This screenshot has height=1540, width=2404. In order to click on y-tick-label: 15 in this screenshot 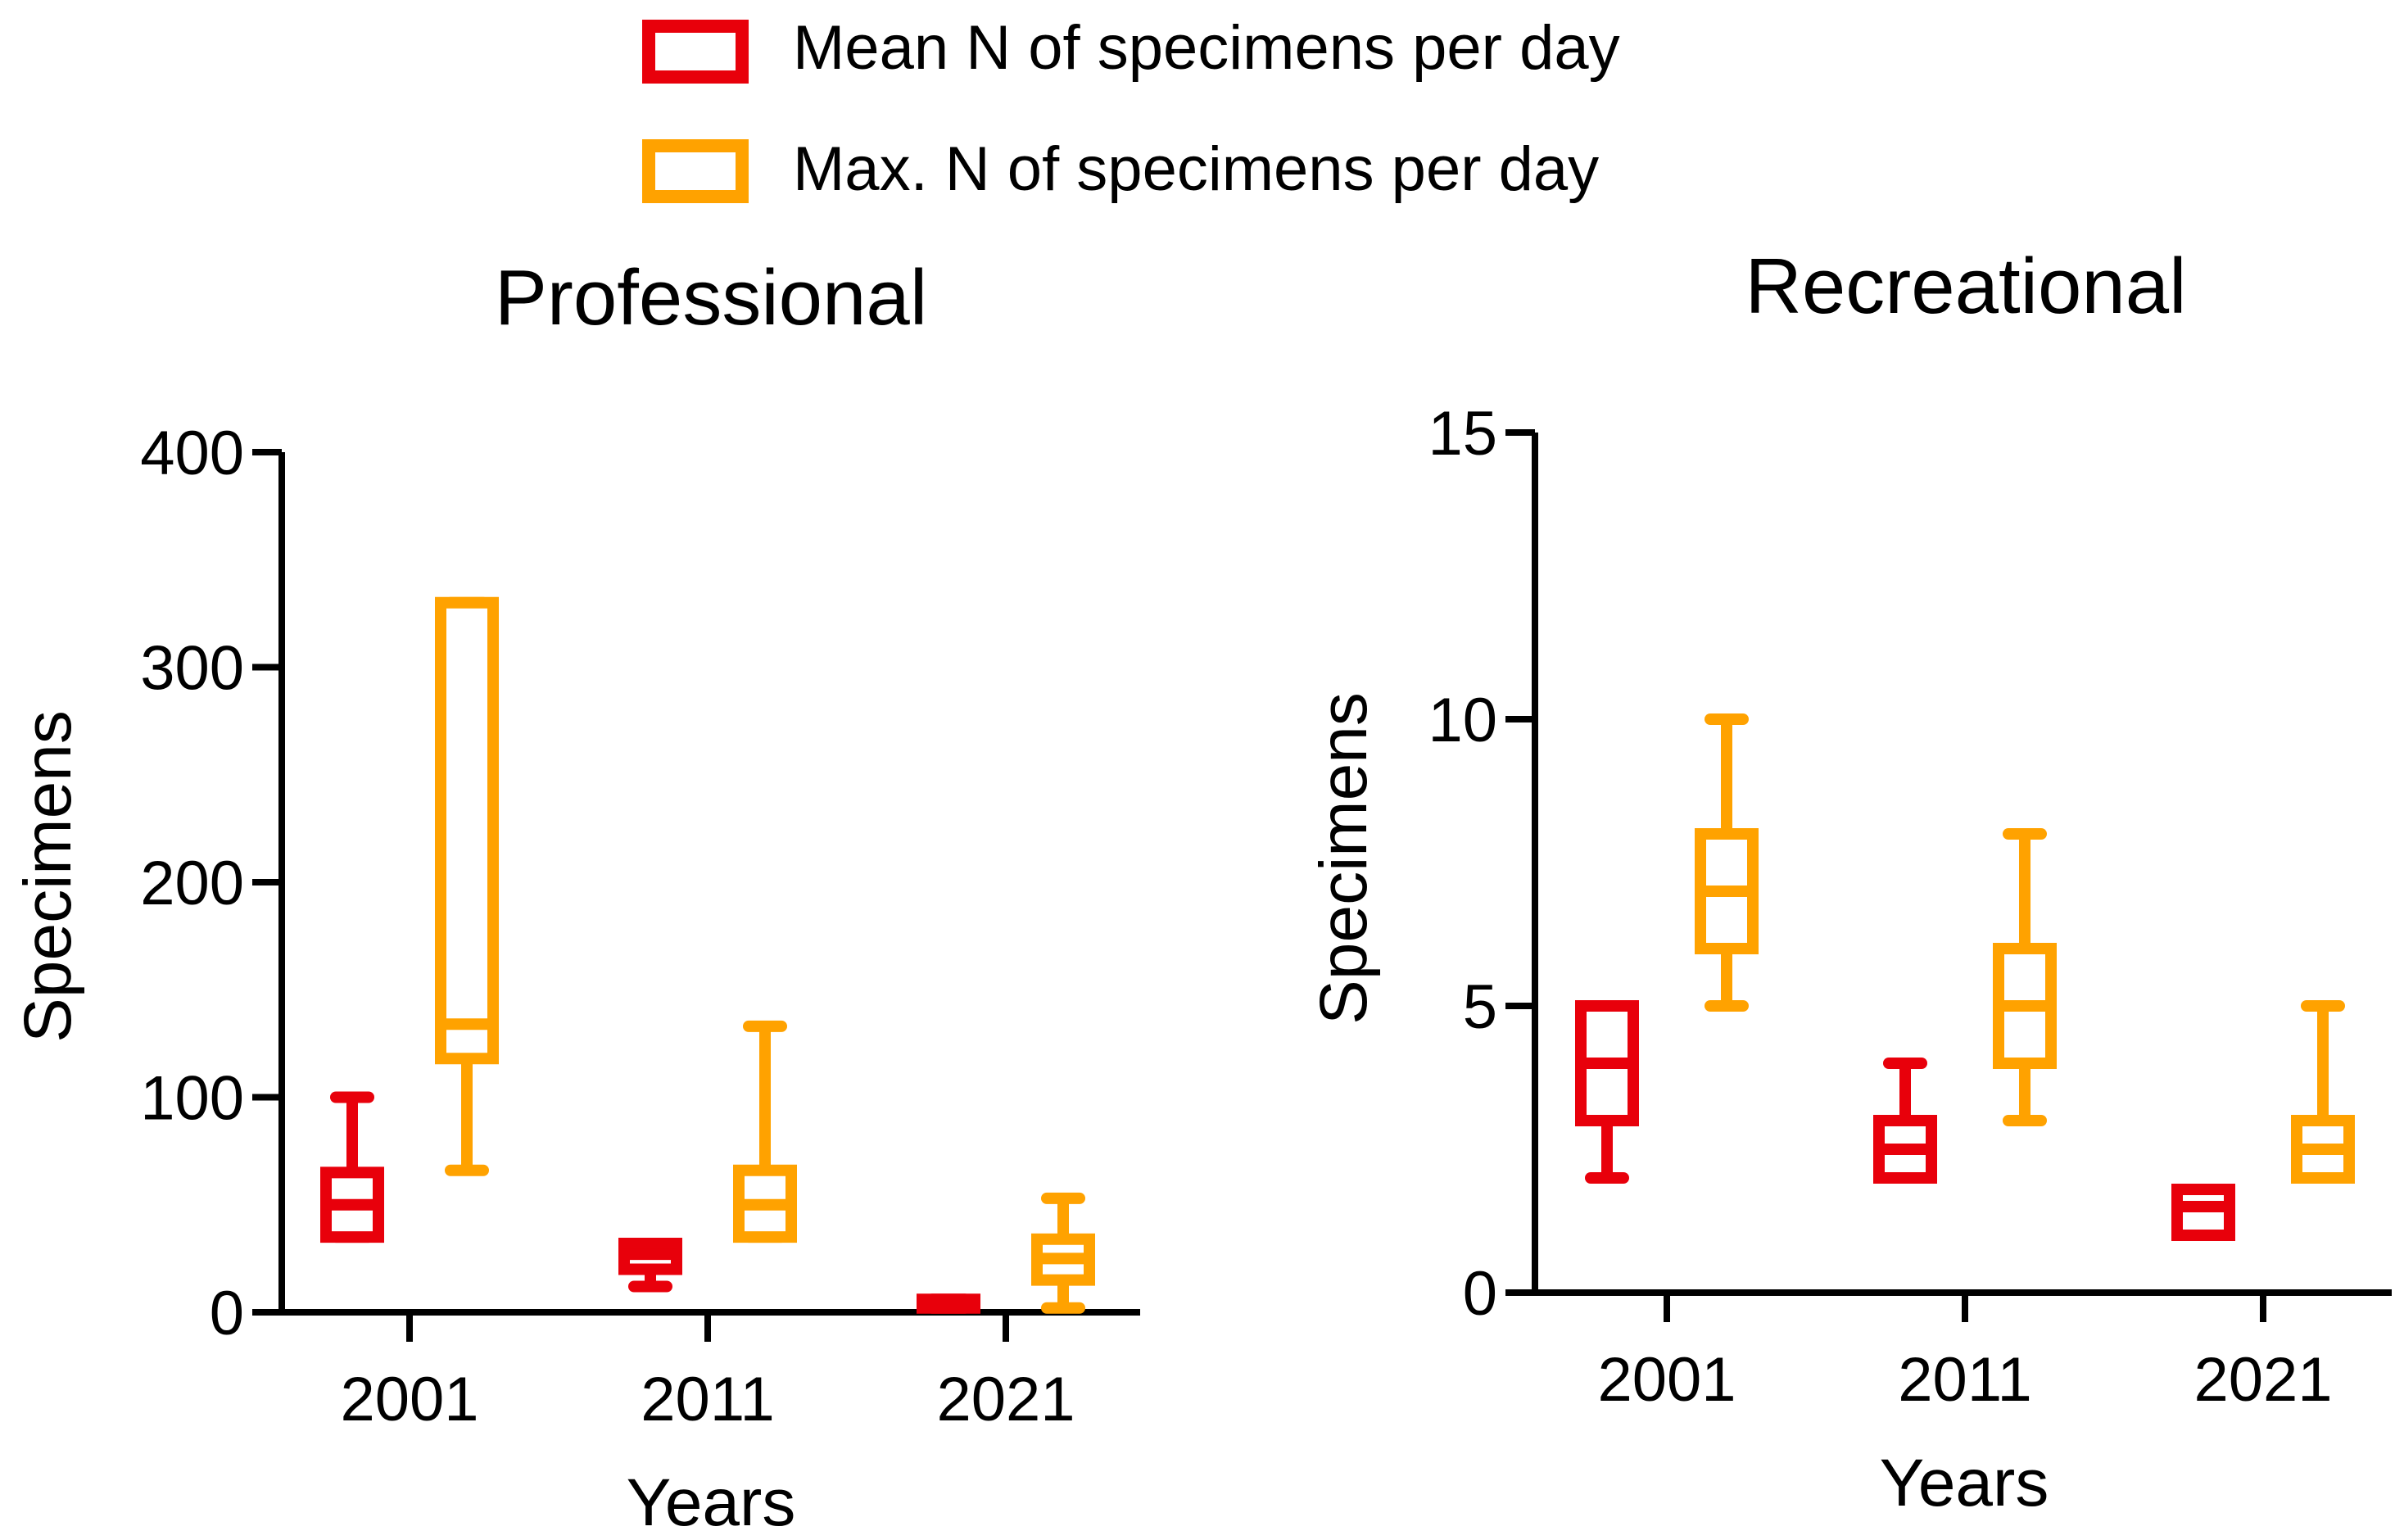, I will do `click(1462, 434)`.